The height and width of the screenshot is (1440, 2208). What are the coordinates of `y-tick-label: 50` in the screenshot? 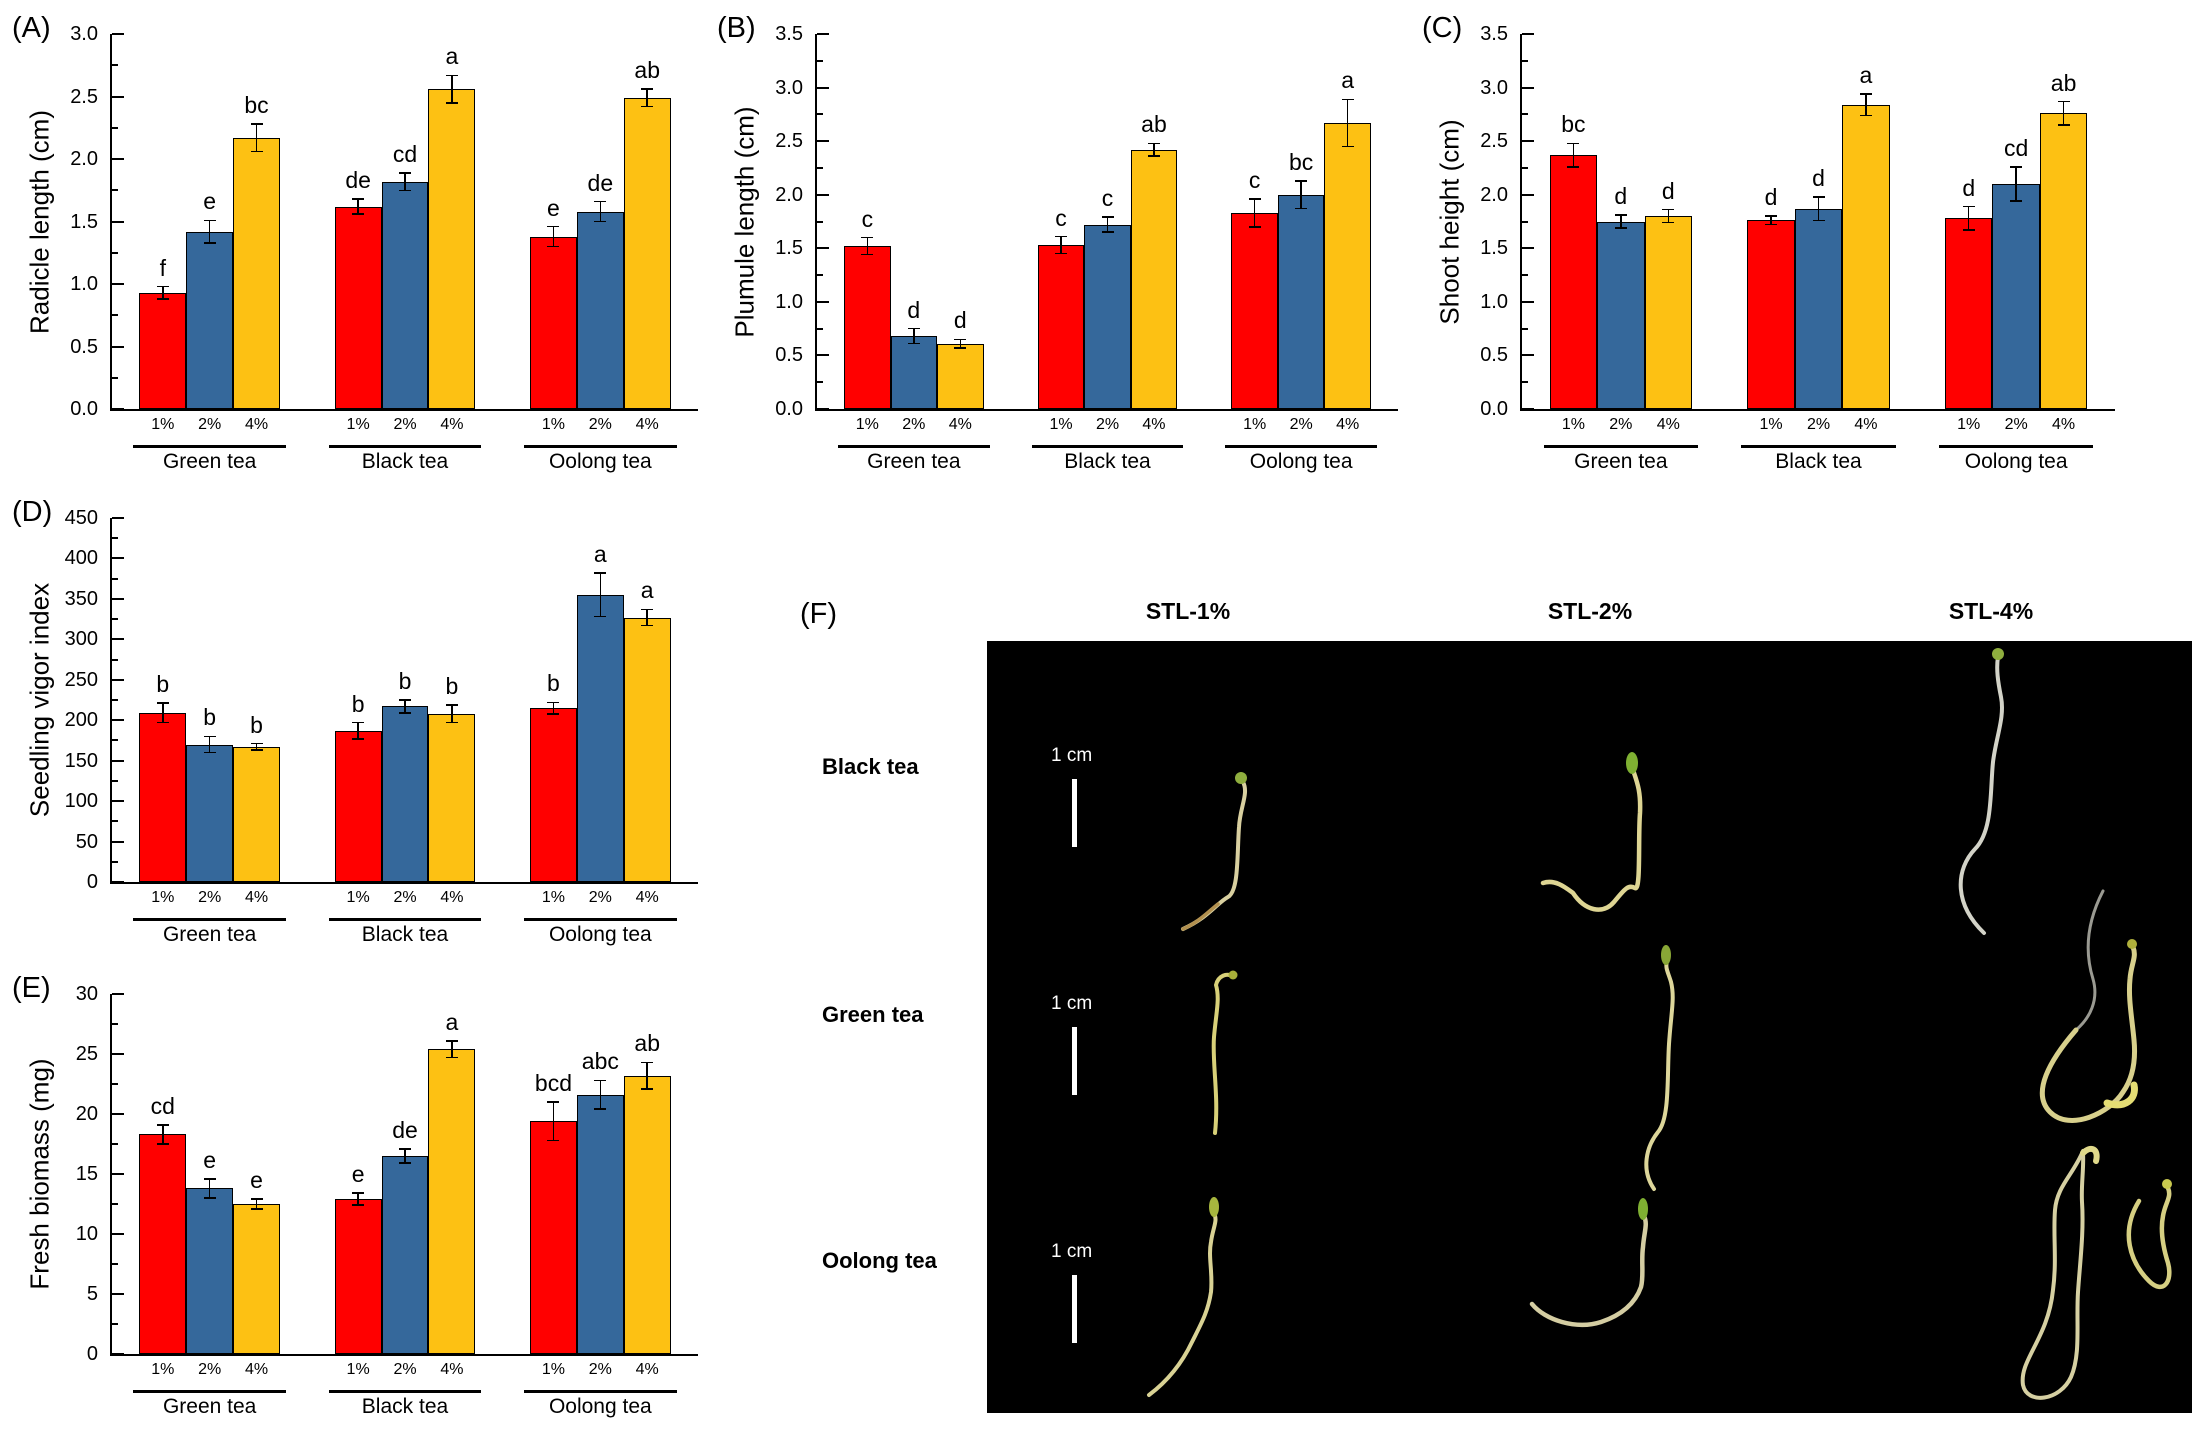 It's located at (86, 841).